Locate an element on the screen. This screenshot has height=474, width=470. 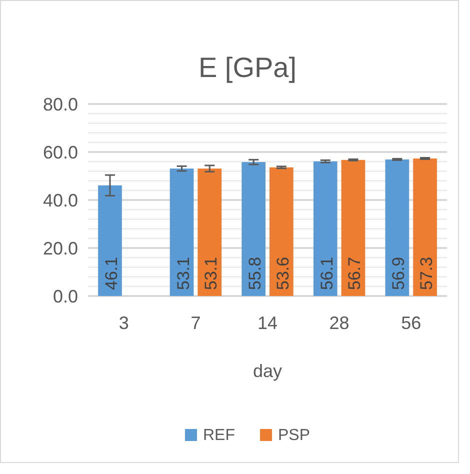
data-label: 56.9 is located at coordinates (398, 273).